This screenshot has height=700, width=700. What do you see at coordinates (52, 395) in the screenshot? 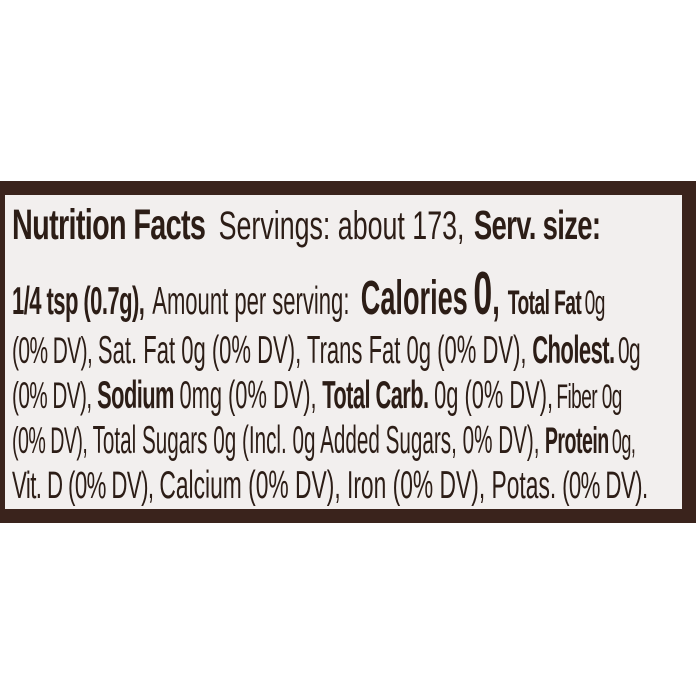
I see `cholesterol-dv-text: (0% DV),` at bounding box center [52, 395].